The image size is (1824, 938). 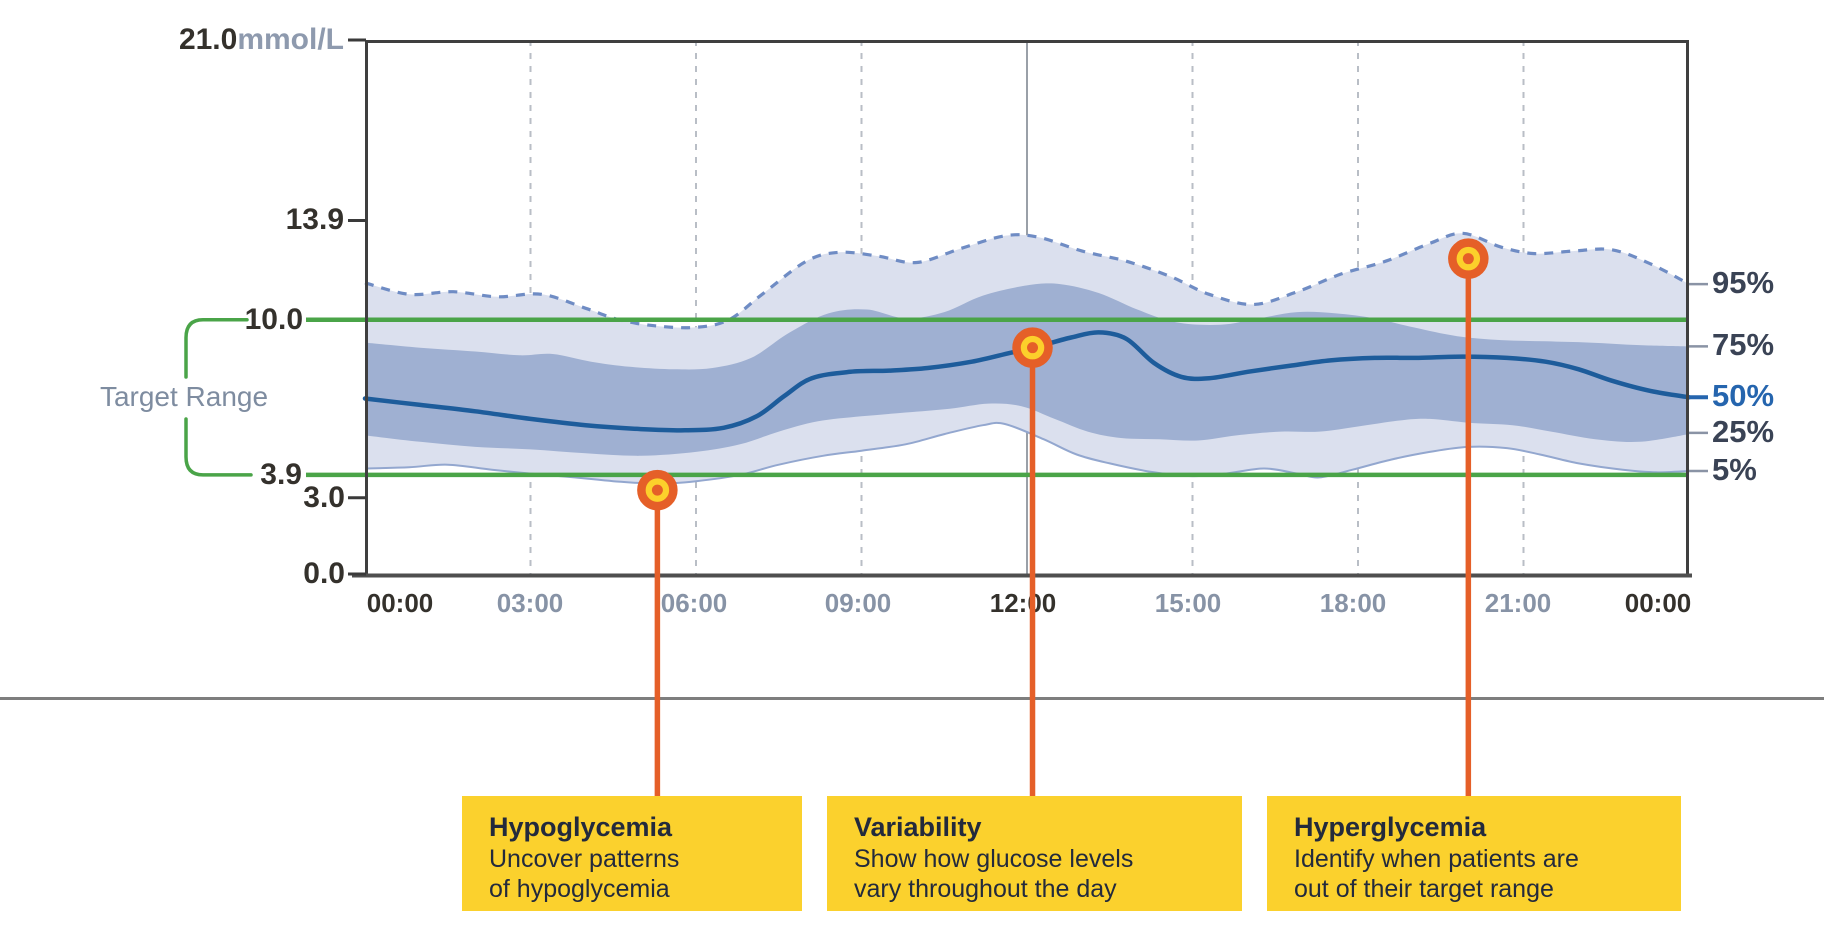 What do you see at coordinates (1743, 282) in the screenshot?
I see `percentile-label-95: 95%` at bounding box center [1743, 282].